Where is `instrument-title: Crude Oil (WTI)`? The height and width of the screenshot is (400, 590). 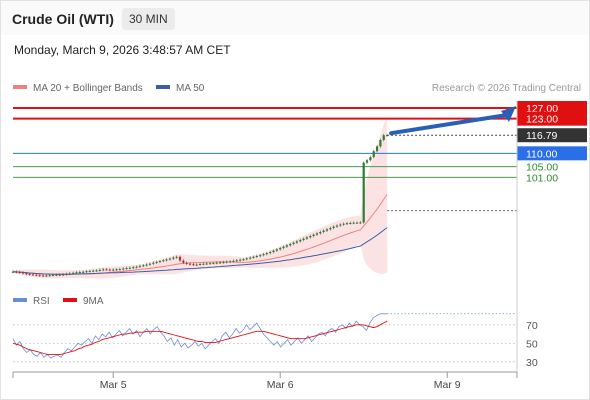
instrument-title: Crude Oil (WTI) is located at coordinates (63, 19).